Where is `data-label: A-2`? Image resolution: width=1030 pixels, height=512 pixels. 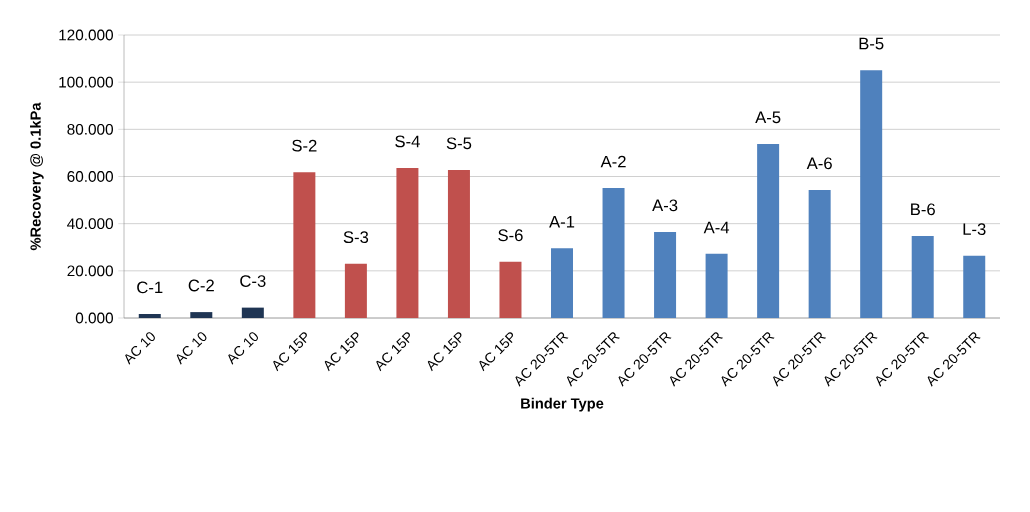
data-label: A-2 is located at coordinates (613, 161).